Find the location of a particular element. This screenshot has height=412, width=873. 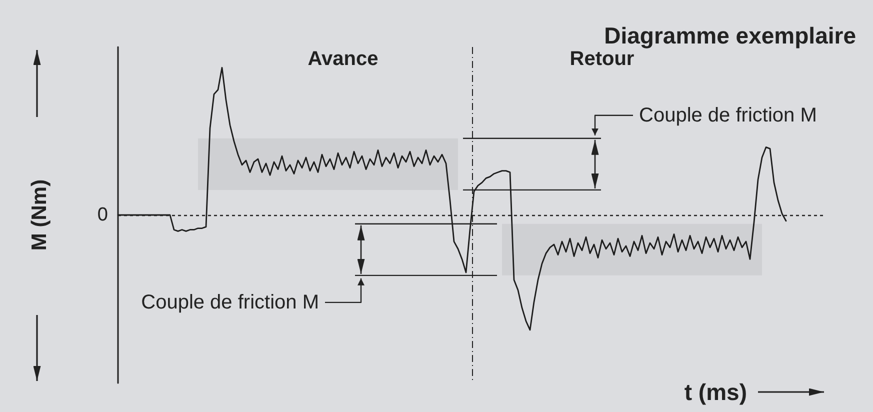

annotation: Avance is located at coordinates (343, 59).